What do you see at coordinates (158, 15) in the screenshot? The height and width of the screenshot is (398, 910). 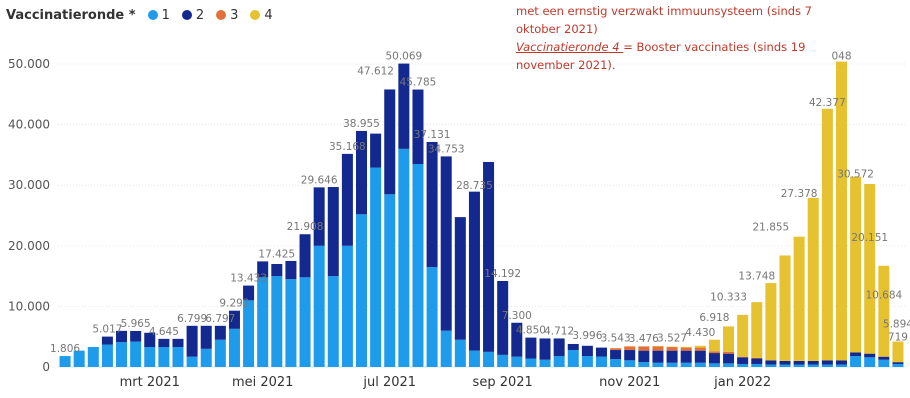 I see `legend-item-1: 1` at bounding box center [158, 15].